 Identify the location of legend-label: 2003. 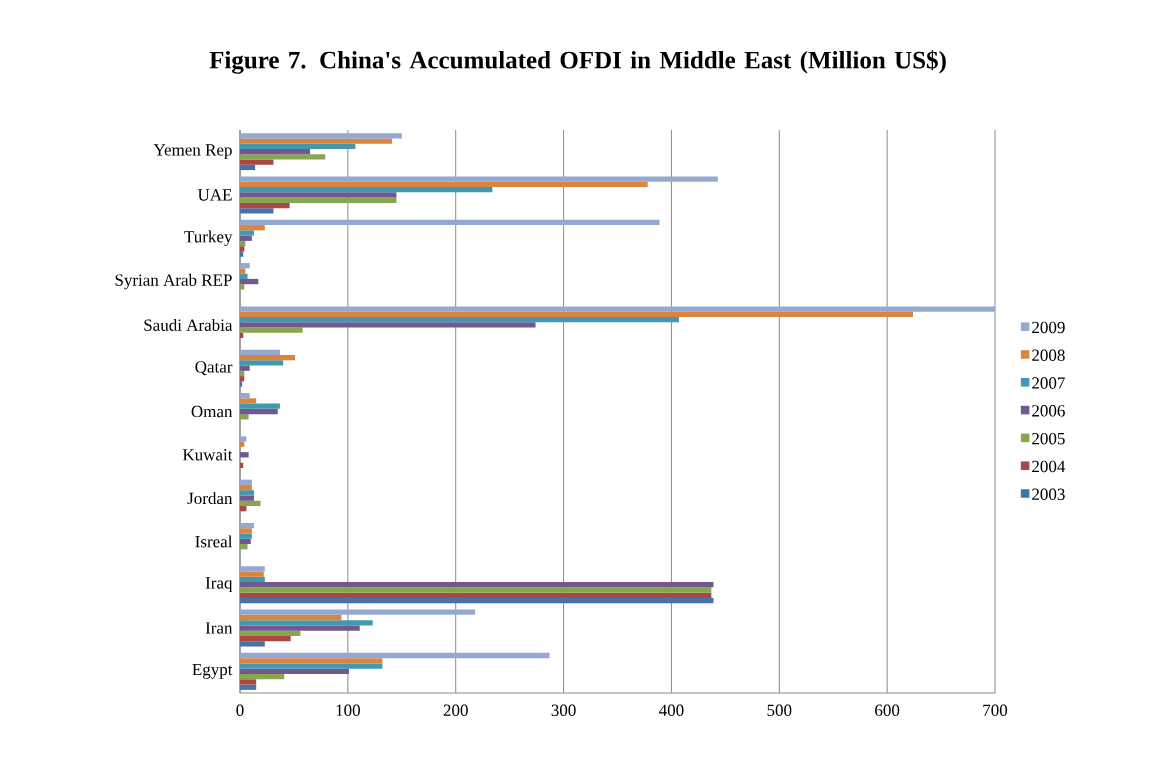
(1048, 494).